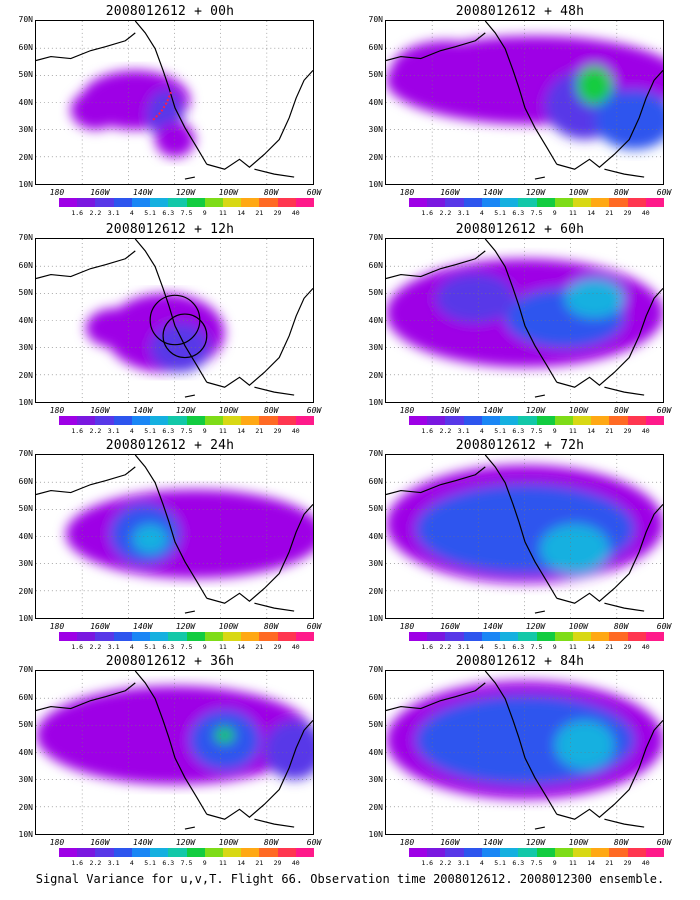 Image resolution: width=700 pixels, height=900 pixels. Describe the element at coordinates (162, 106) in the screenshot. I see `flight-track` at that location.